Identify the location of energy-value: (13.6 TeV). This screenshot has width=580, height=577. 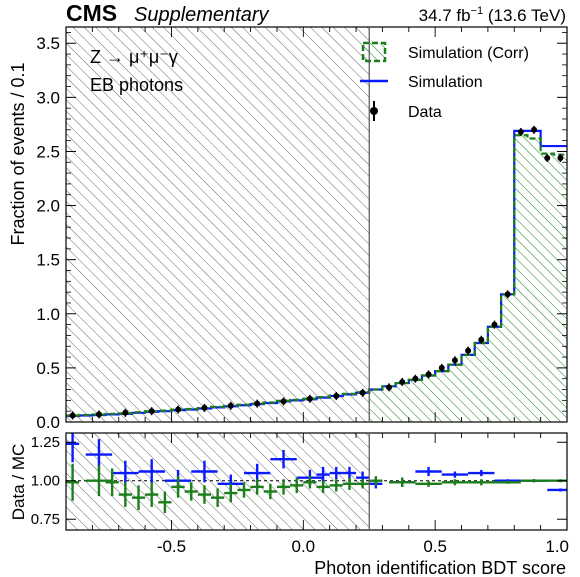
(524, 15).